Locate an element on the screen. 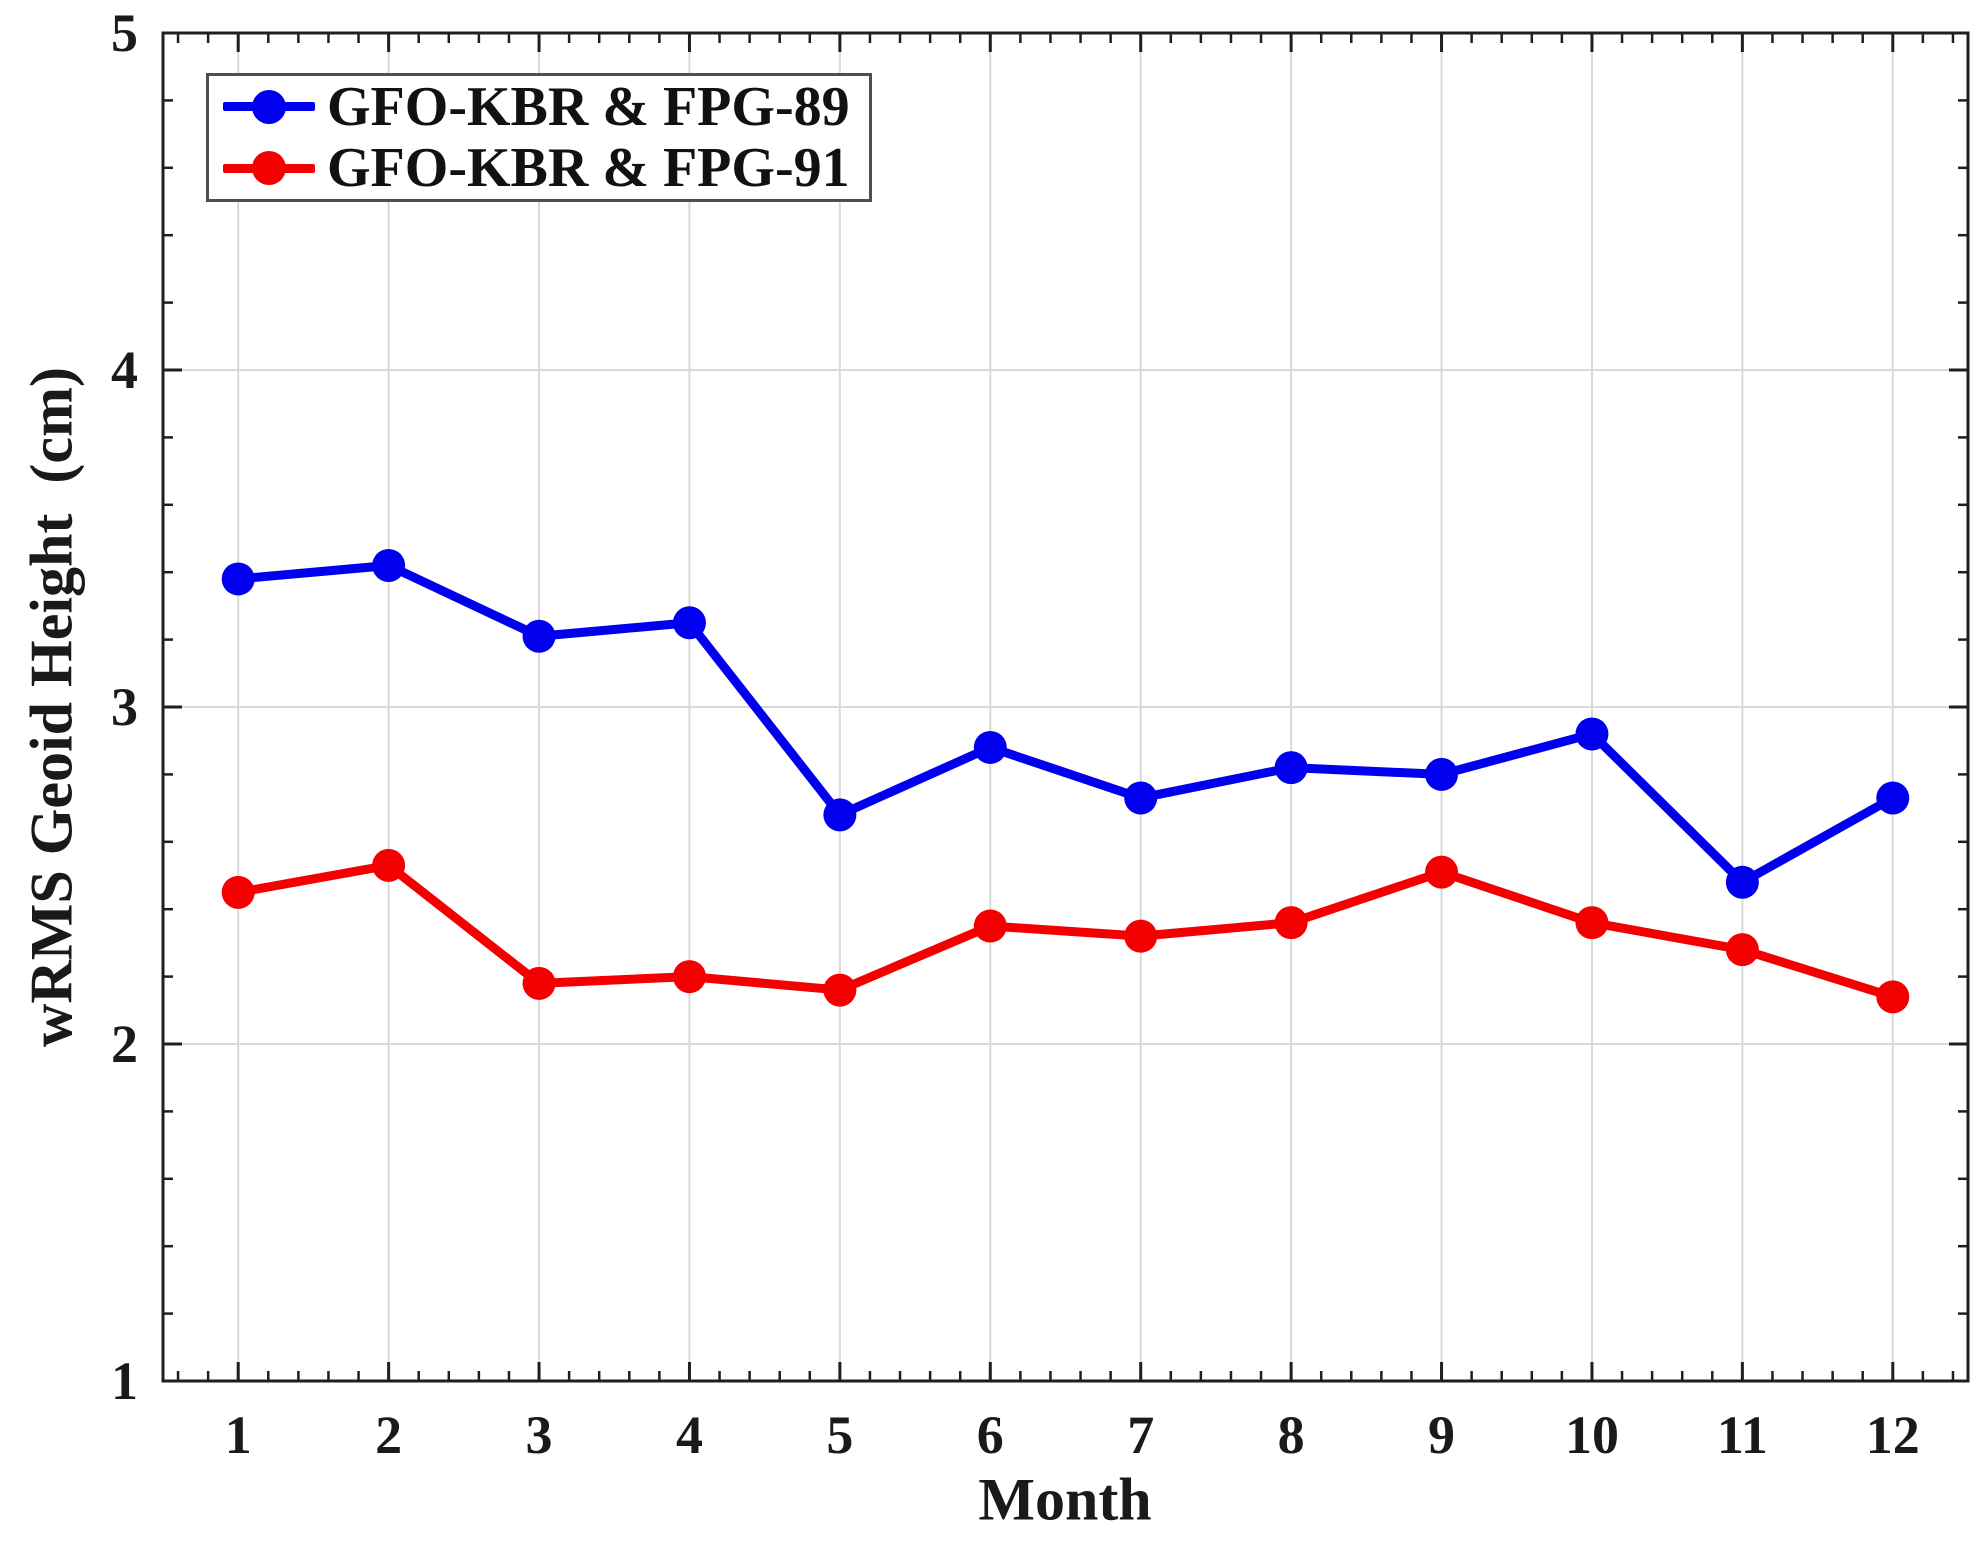 The width and height of the screenshot is (1988, 1550). x-axis-tick-label: 7 is located at coordinates (1140, 1435).